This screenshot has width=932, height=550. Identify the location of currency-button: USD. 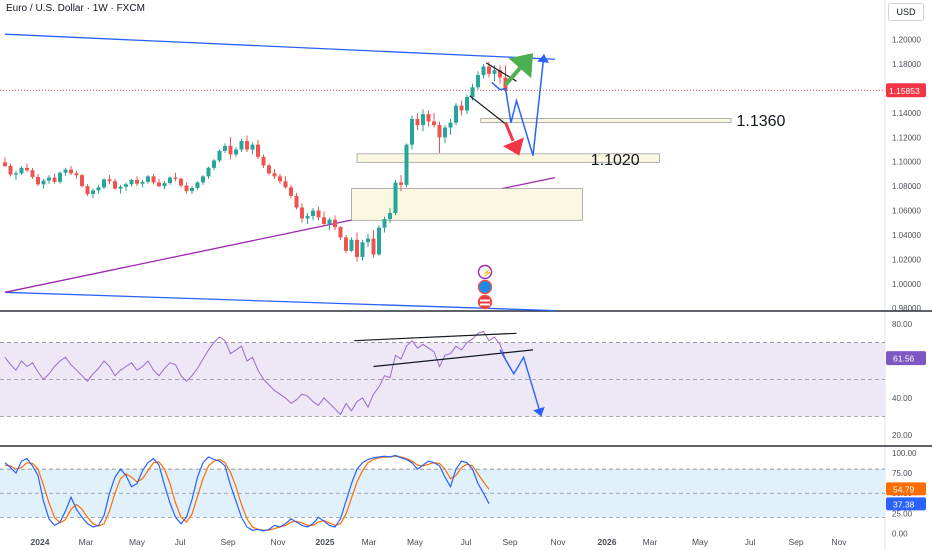
(906, 12).